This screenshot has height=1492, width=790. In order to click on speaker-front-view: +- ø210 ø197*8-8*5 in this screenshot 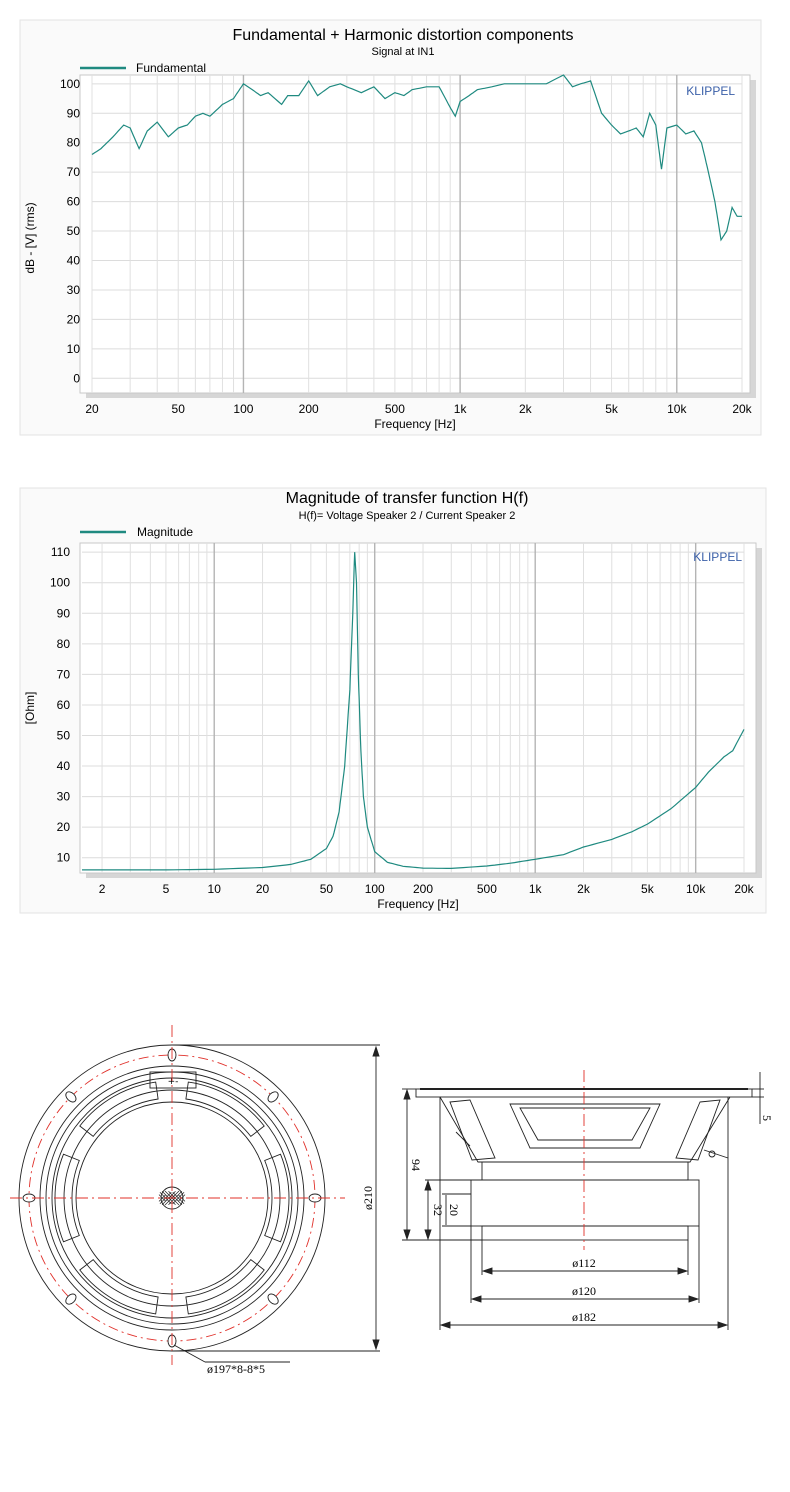, I will do `click(195, 1200)`.